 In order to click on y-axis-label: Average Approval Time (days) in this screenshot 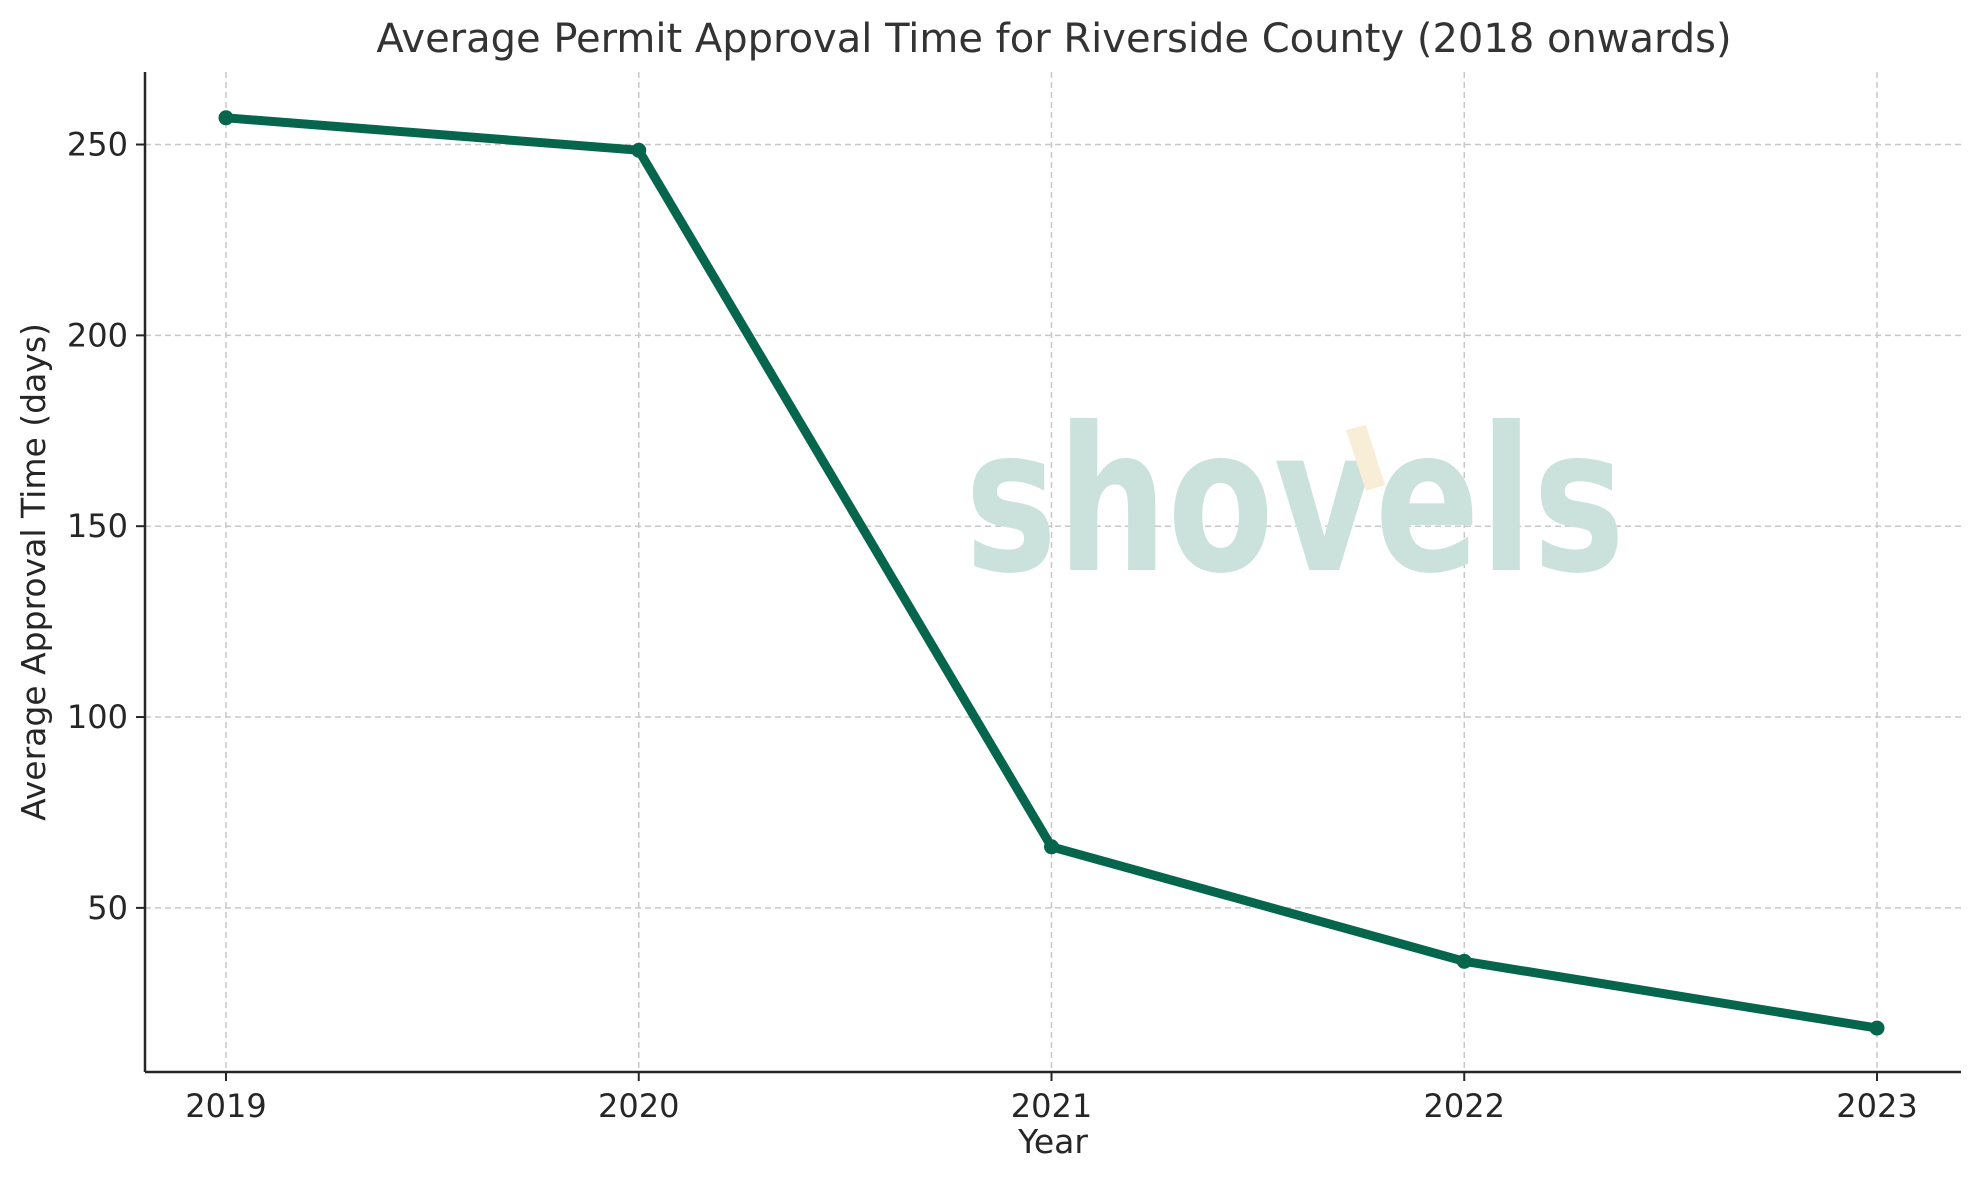, I will do `click(33, 572)`.